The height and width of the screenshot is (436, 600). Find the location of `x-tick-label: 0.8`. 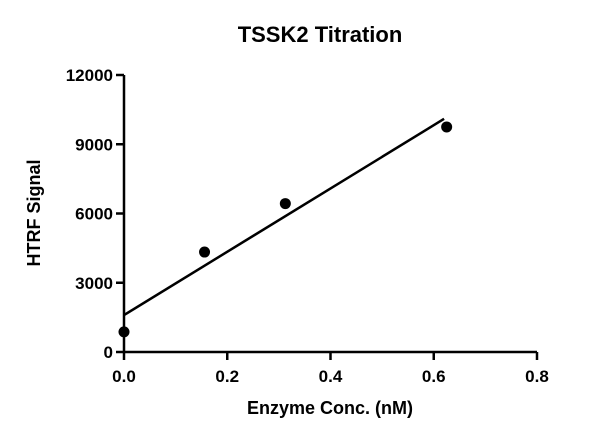

x-tick-label: 0.8 is located at coordinates (537, 376).